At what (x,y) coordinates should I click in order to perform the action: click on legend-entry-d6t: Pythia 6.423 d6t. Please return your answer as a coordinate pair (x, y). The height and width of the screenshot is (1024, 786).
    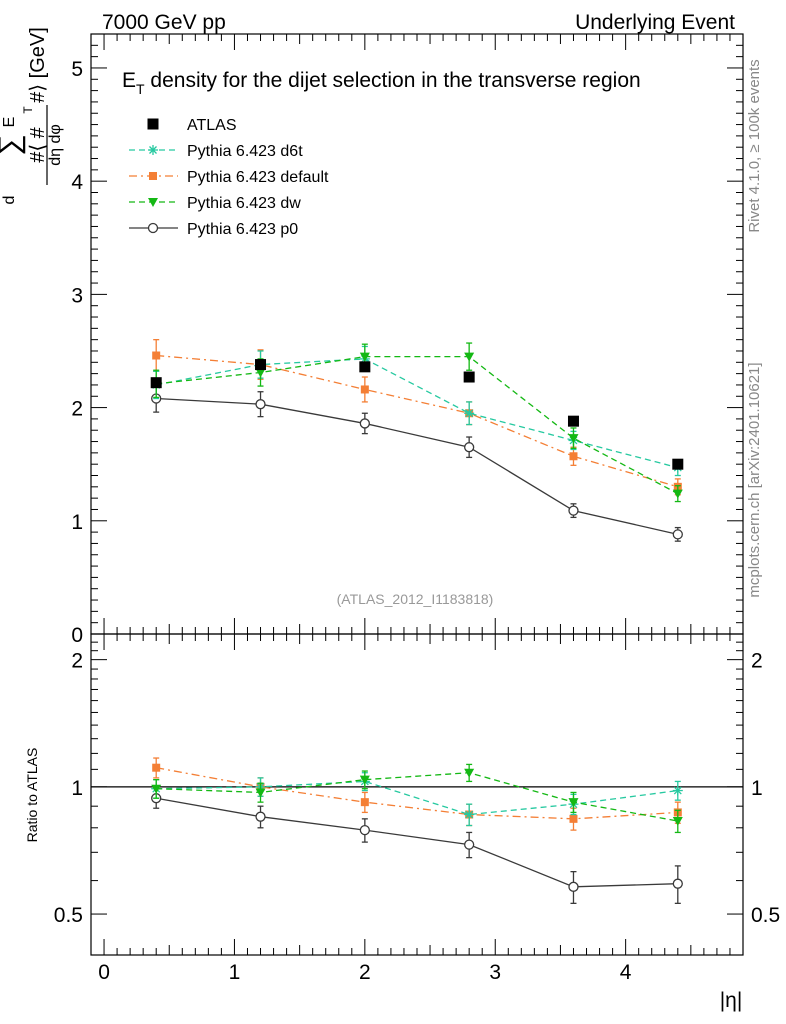
    Looking at the image, I should click on (216, 151).